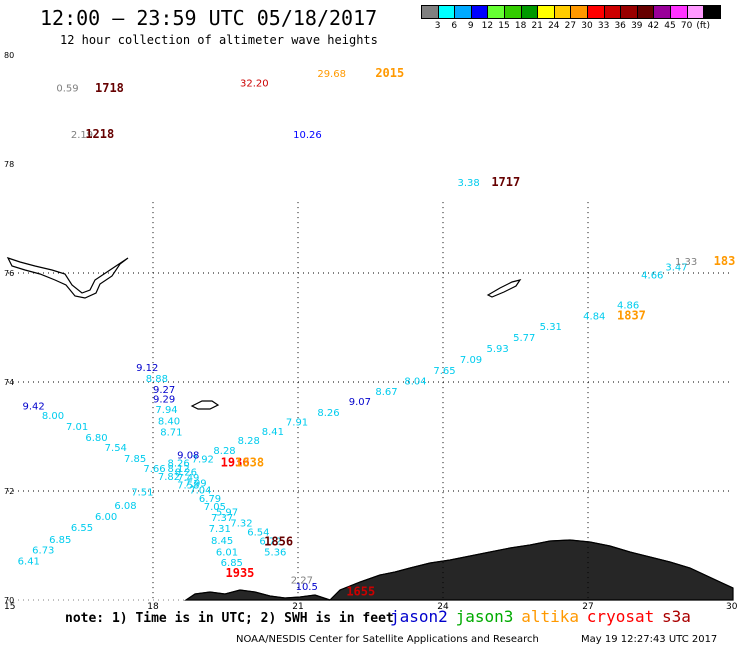 The width and height of the screenshot is (740, 650). Describe the element at coordinates (200, 491) in the screenshot. I see `wave-height-label: 7.04` at that location.